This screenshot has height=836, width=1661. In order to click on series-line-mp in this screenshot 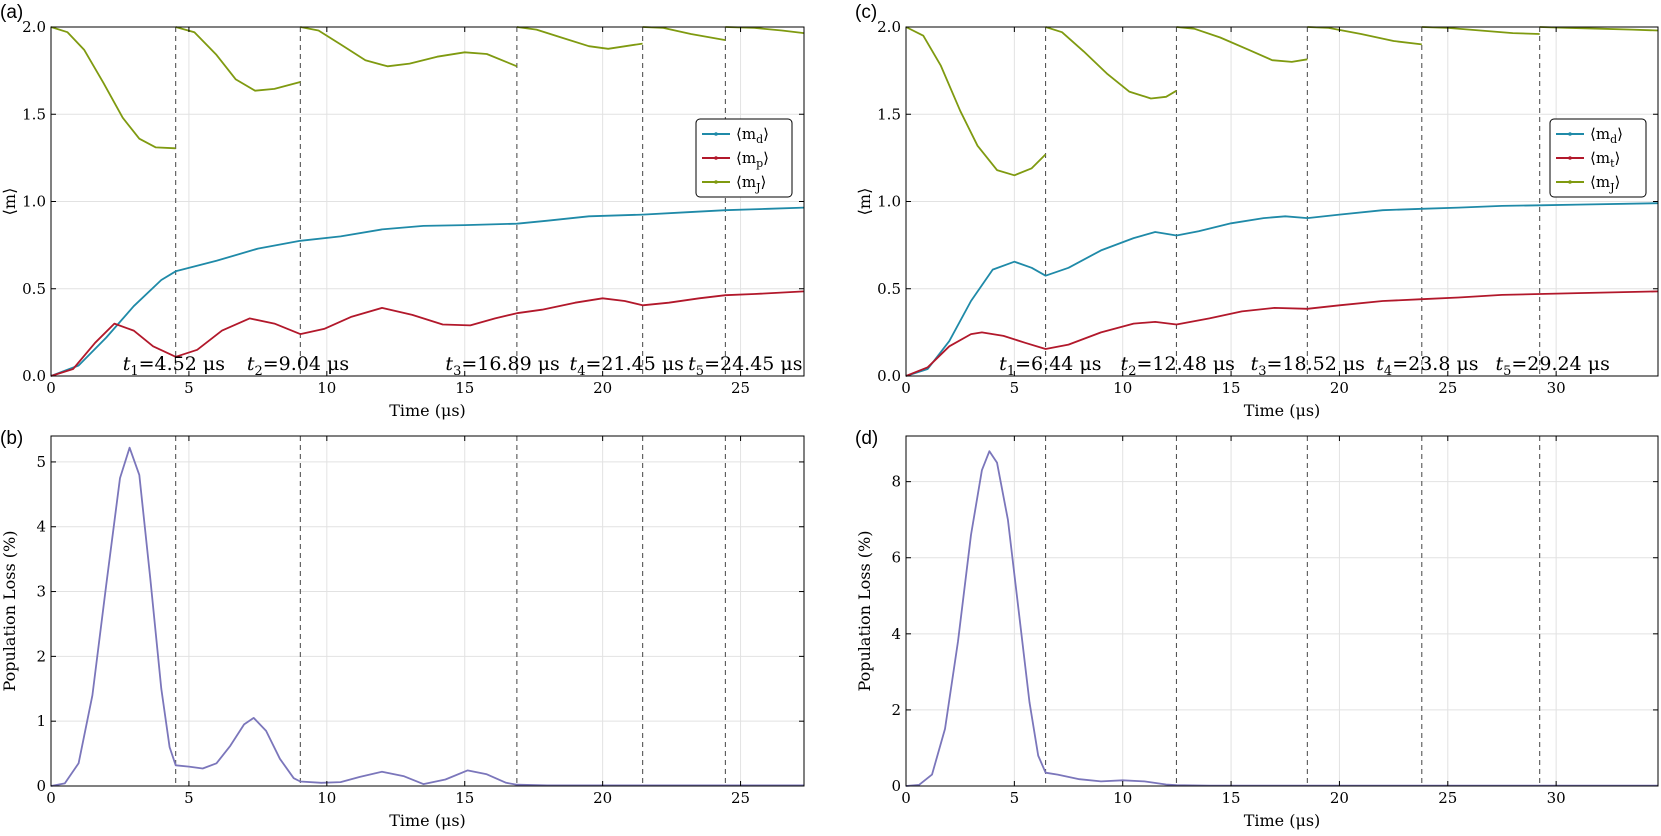, I will do `click(427, 333)`.